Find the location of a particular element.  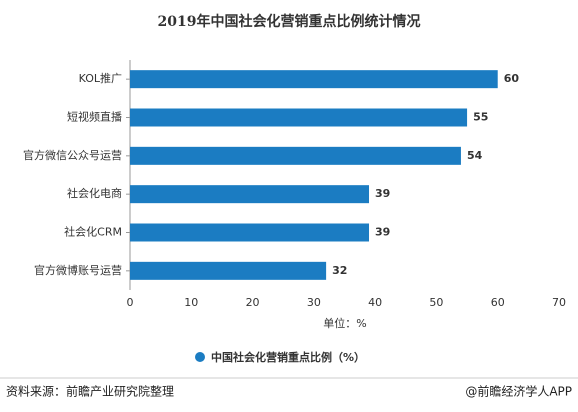

x-tick-label: 20 is located at coordinates (253, 302).